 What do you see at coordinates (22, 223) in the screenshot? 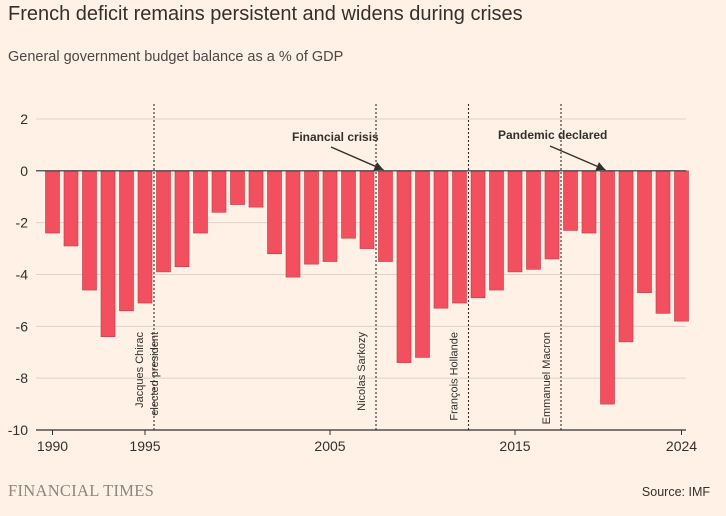
I see `y-tick-label: -2` at bounding box center [22, 223].